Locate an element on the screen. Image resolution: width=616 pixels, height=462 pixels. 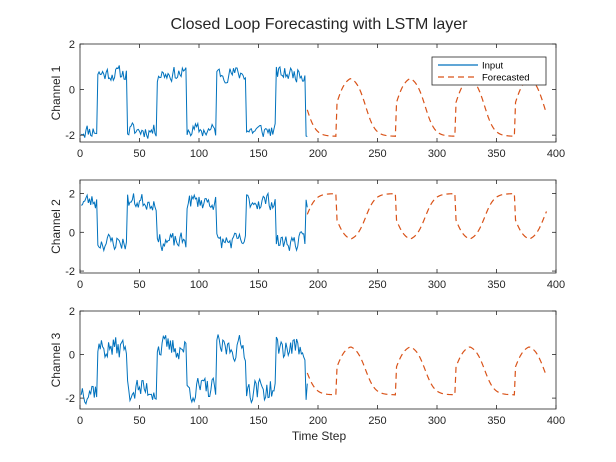
legend-input-label: Input is located at coordinates (492, 66).